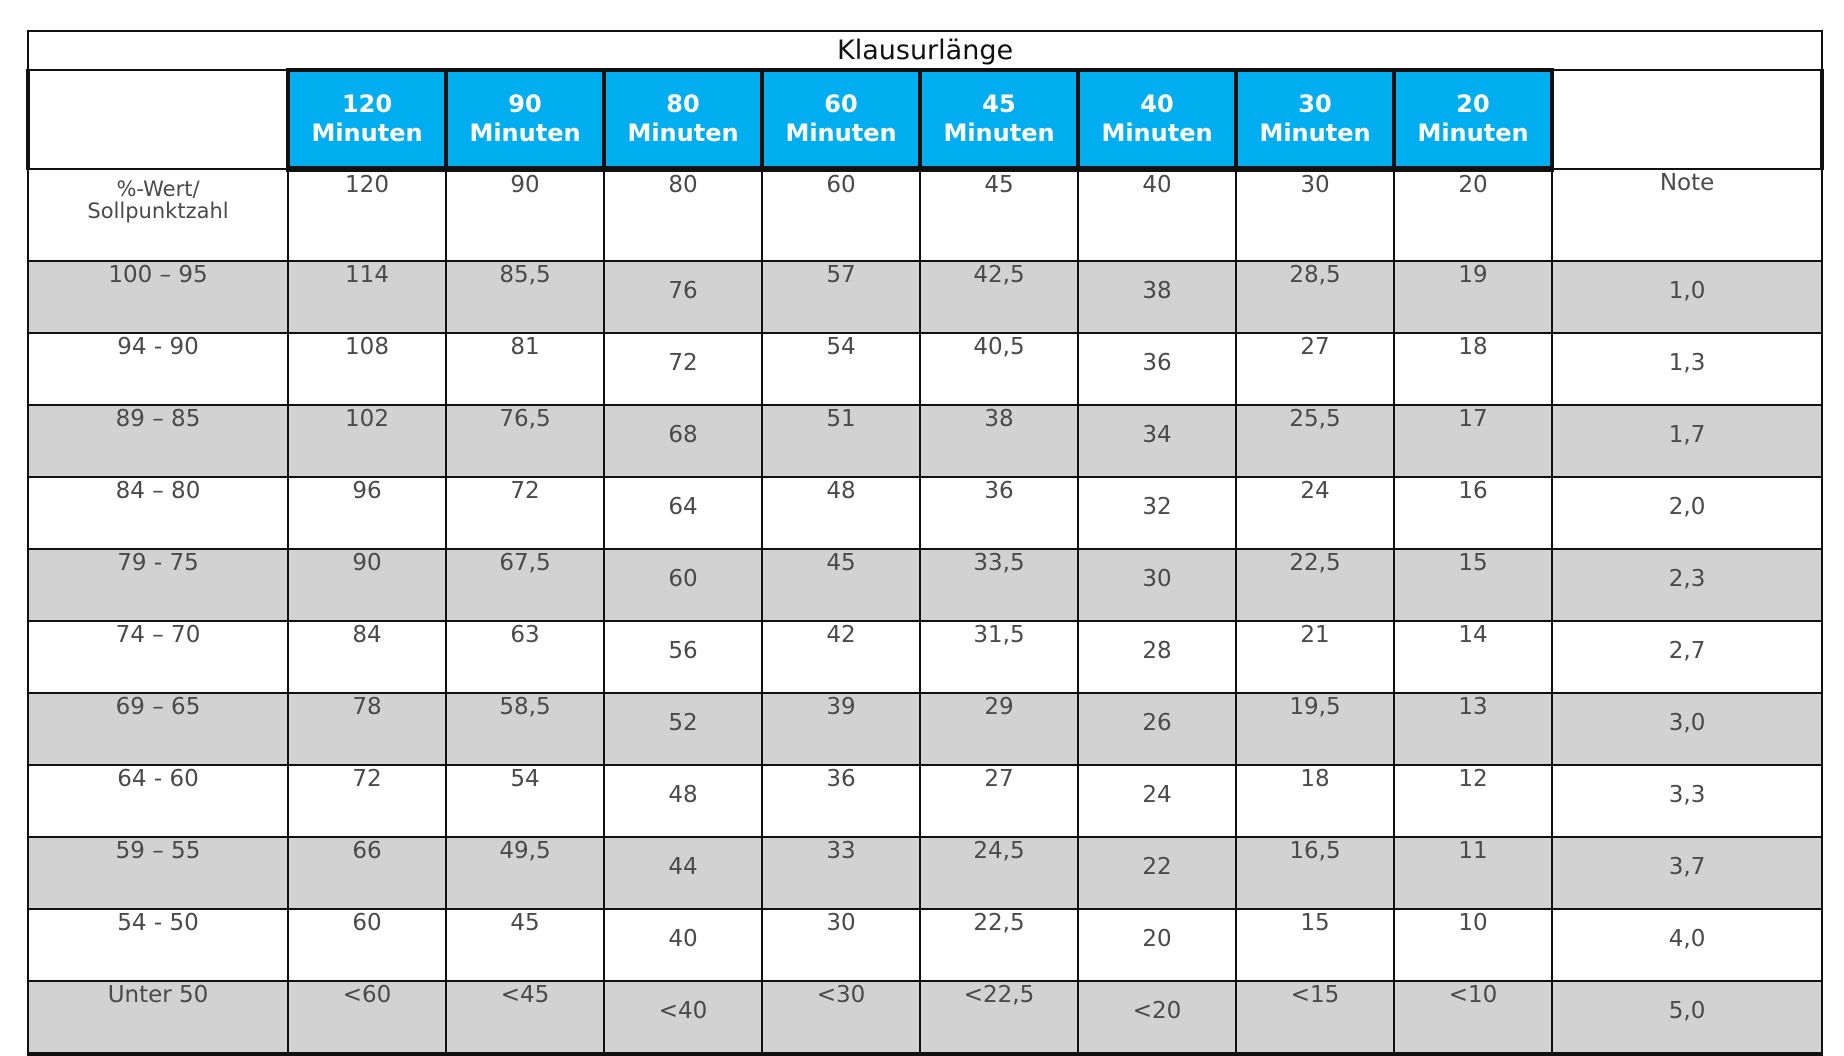 The image size is (1844, 1056). Describe the element at coordinates (683, 945) in the screenshot. I see `points-cell: 40` at that location.